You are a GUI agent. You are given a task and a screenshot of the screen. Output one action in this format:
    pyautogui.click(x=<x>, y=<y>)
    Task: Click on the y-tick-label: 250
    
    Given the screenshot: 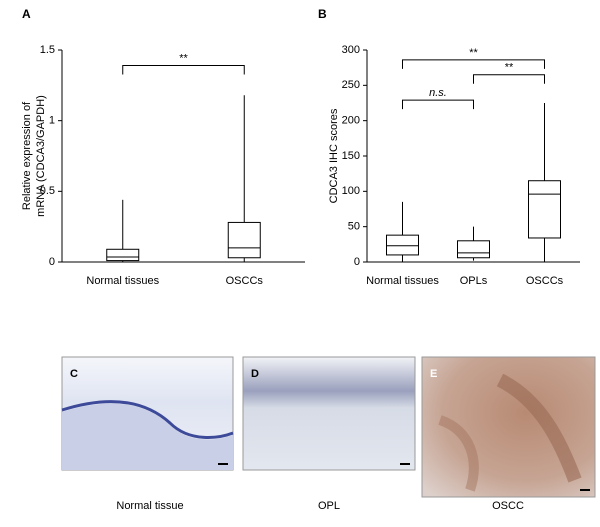 What is the action you would take?
    pyautogui.click(x=351, y=85)
    